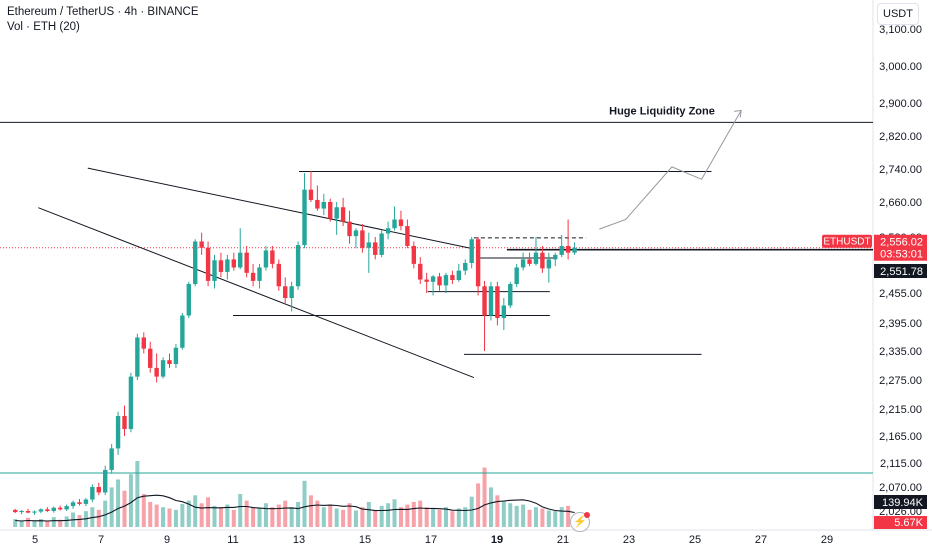 Image resolution: width=932 pixels, height=550 pixels. What do you see at coordinates (167, 540) in the screenshot?
I see `time-tick-label: 9` at bounding box center [167, 540].